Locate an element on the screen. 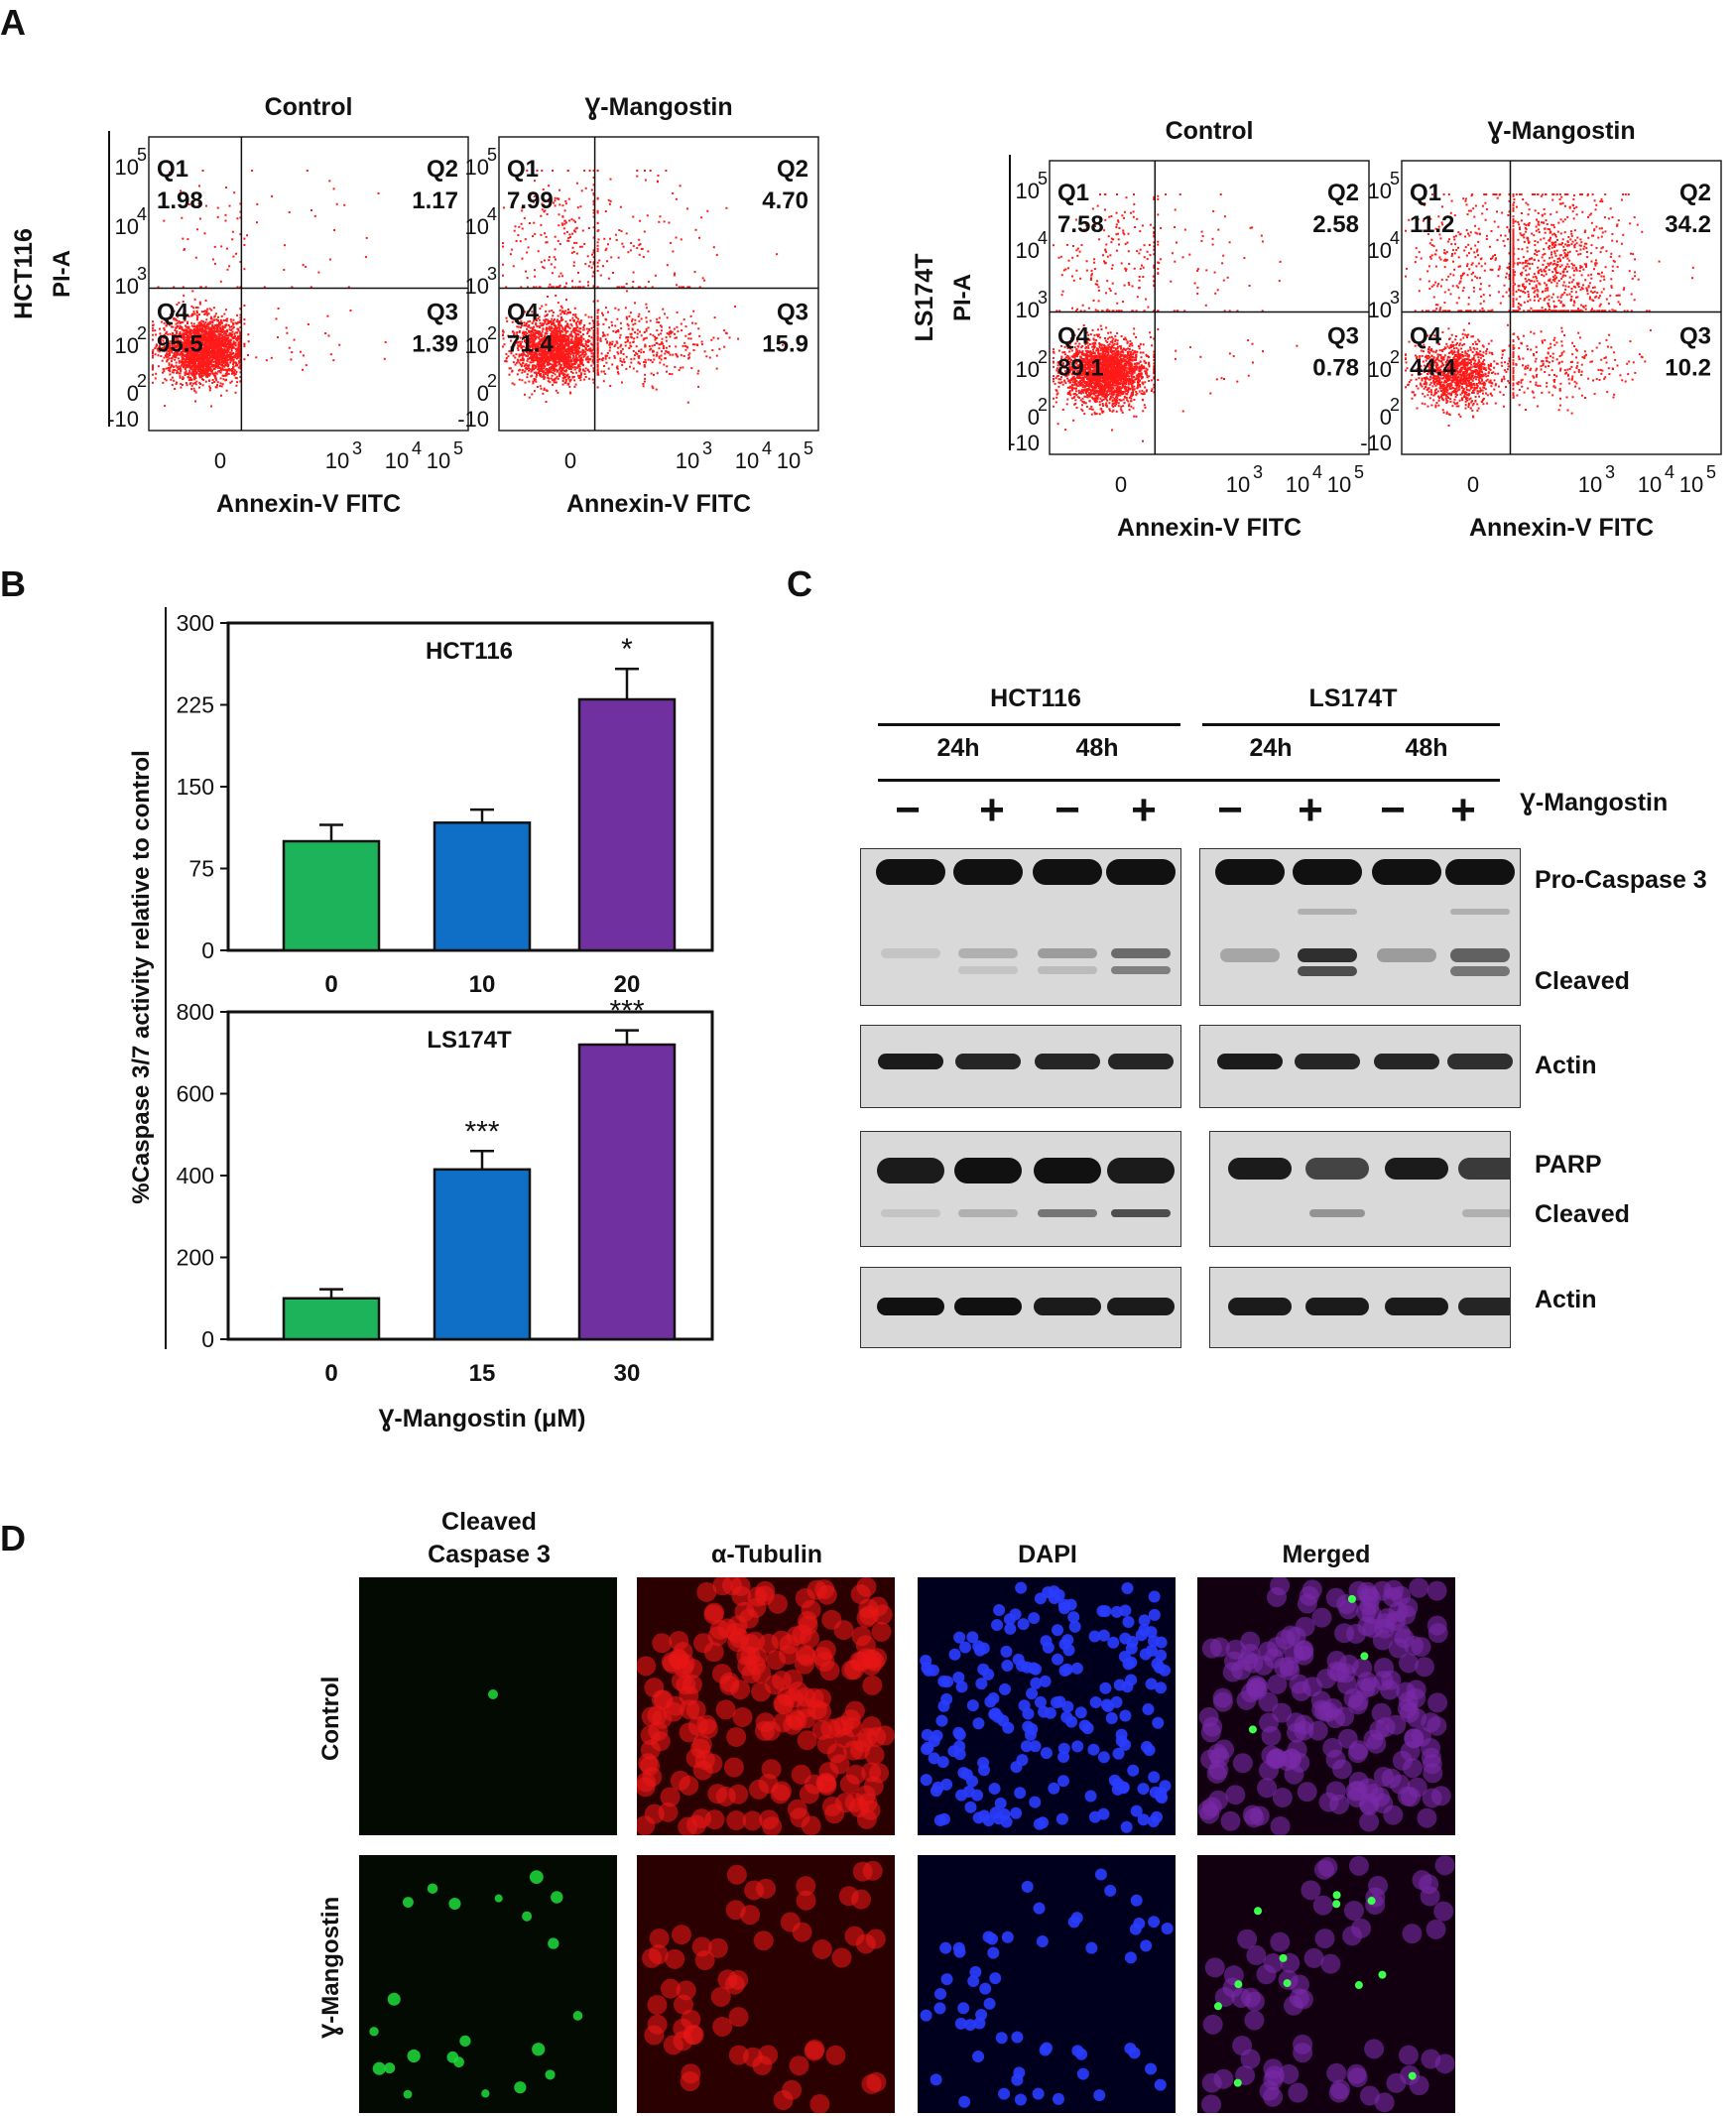 This screenshot has width=1736, height=2116. wb-label-cleaved-caspase: Cleaved is located at coordinates (1582, 981).